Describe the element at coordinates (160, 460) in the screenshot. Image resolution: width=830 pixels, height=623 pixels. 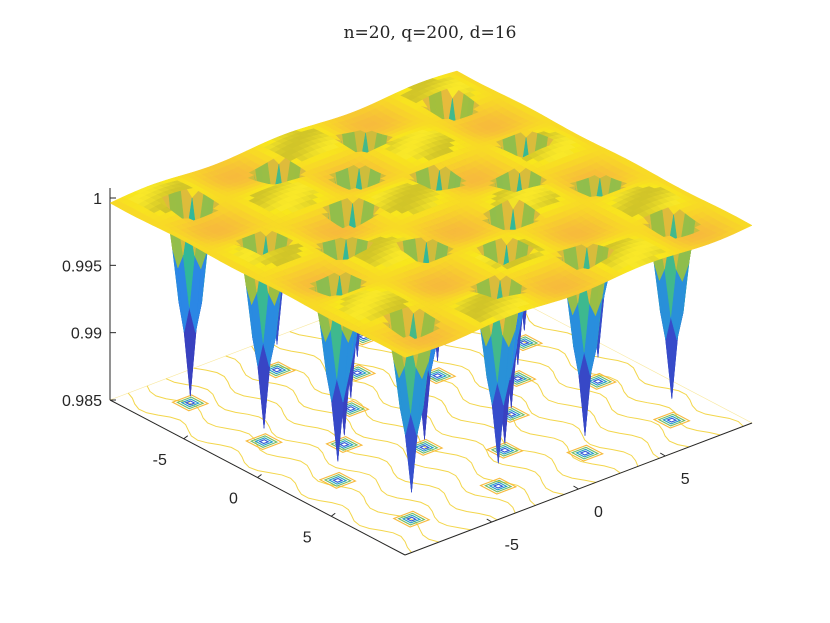
I see `x-tick-label: -5` at that location.